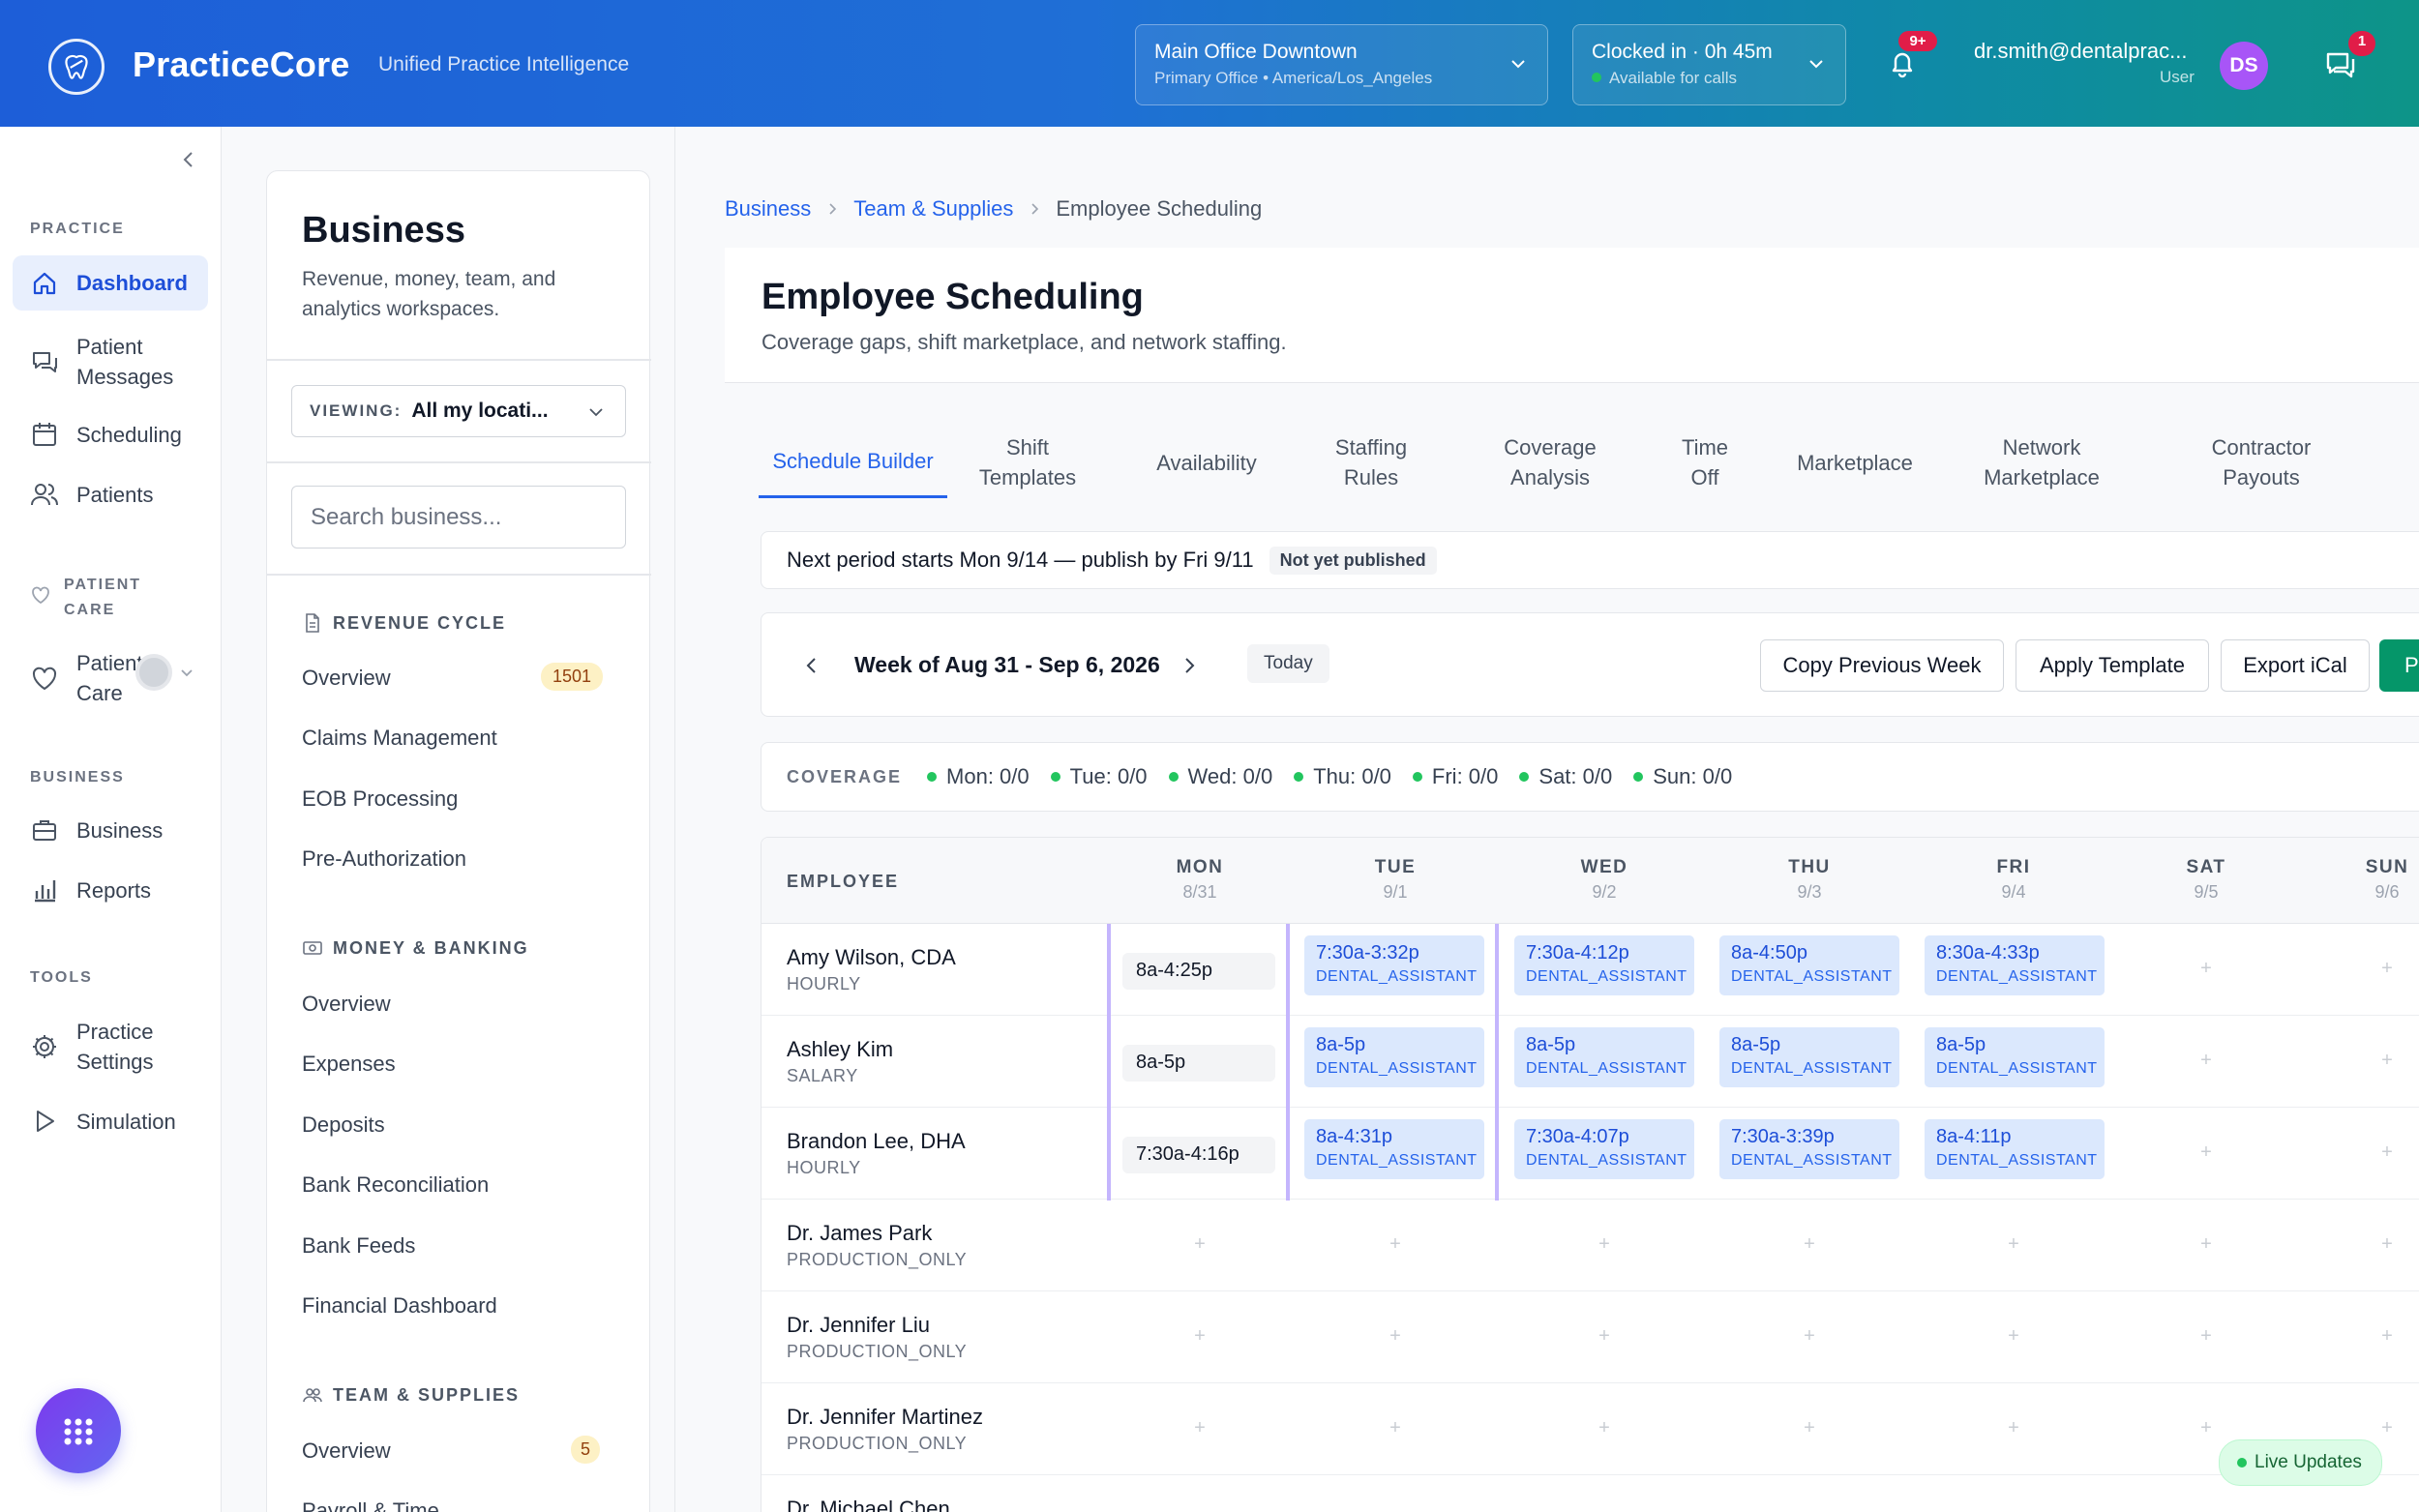 The width and height of the screenshot is (2419, 1512). Describe the element at coordinates (853, 462) in the screenshot. I see `tab-schedule-builder: Schedule Builder` at that location.